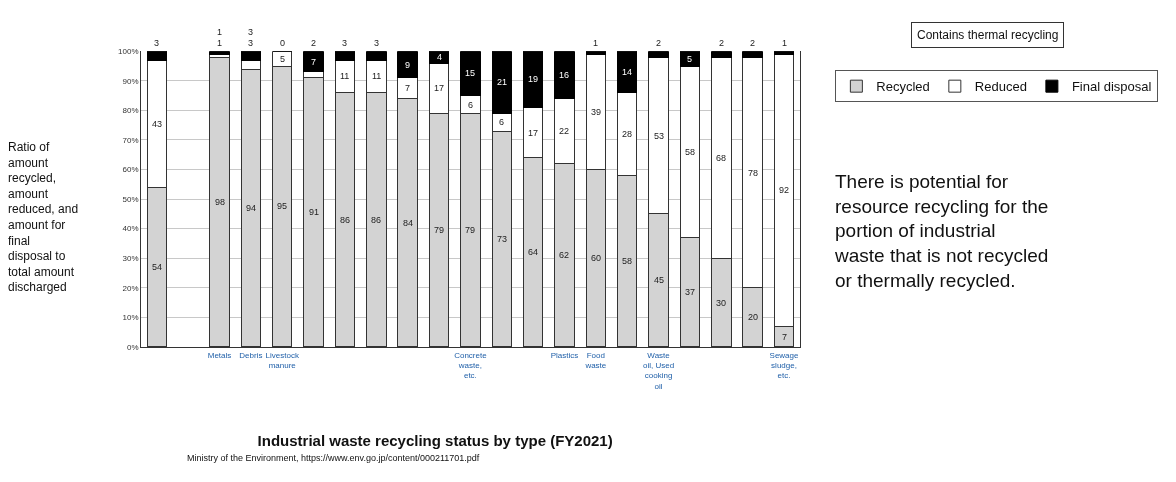 The height and width of the screenshot is (482, 1176). Describe the element at coordinates (130, 140) in the screenshot. I see `y-tick-label: 70%` at that location.